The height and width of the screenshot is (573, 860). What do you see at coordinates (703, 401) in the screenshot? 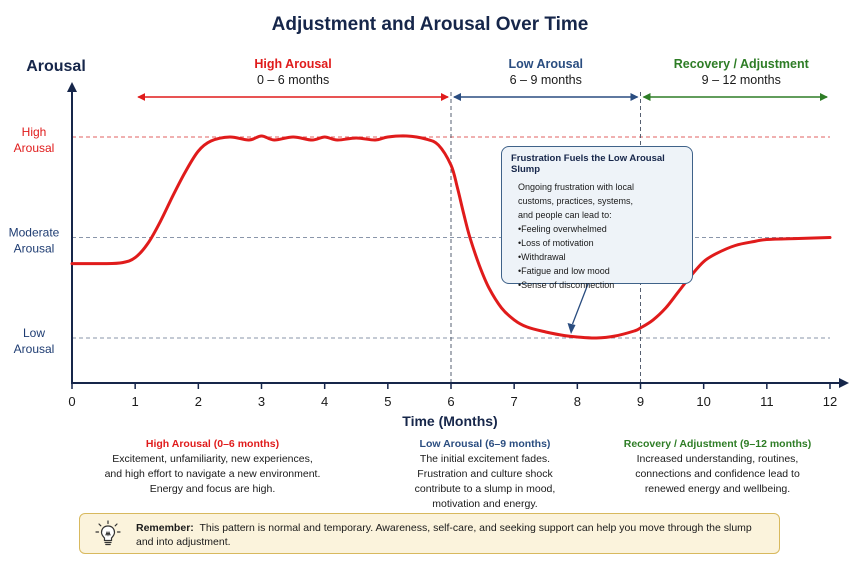
I see `x-tick-label: 10` at bounding box center [703, 401].